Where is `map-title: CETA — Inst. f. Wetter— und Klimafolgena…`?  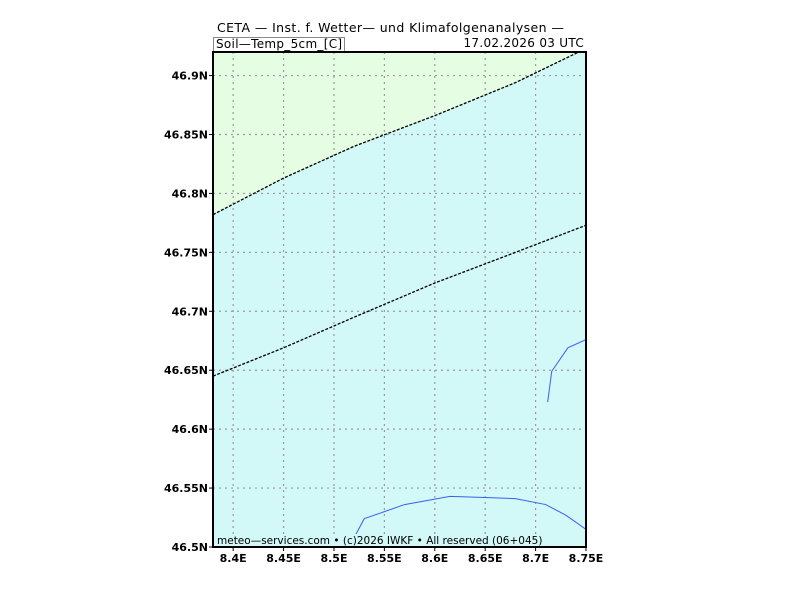 map-title: CETA — Inst. f. Wetter— und Klimafolgena… is located at coordinates (391, 27).